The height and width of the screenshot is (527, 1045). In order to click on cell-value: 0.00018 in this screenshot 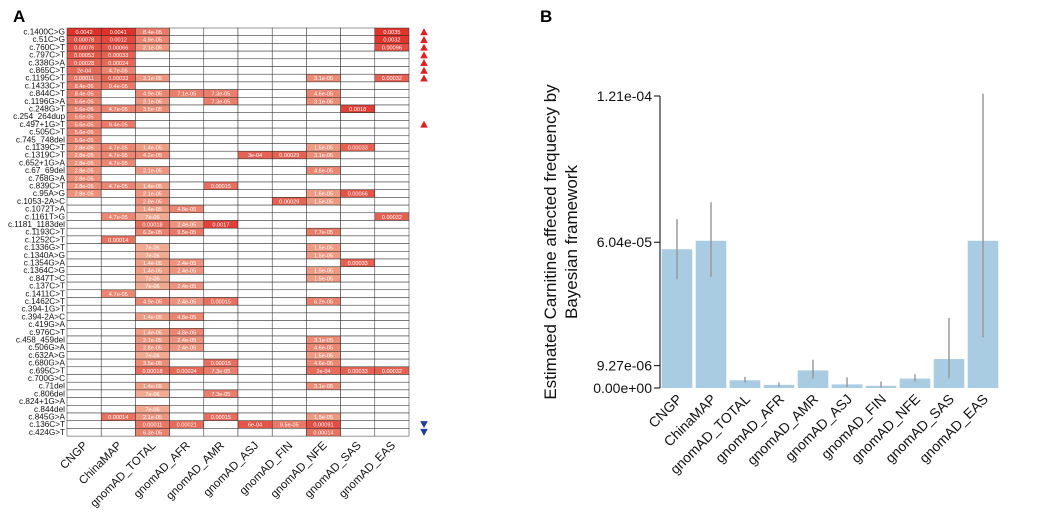, I will do `click(152, 226)`.